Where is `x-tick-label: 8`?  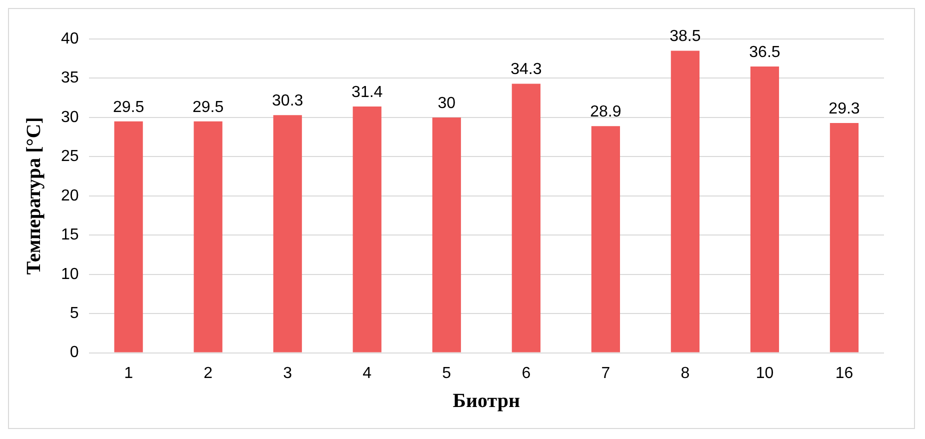 x-tick-label: 8 is located at coordinates (685, 373).